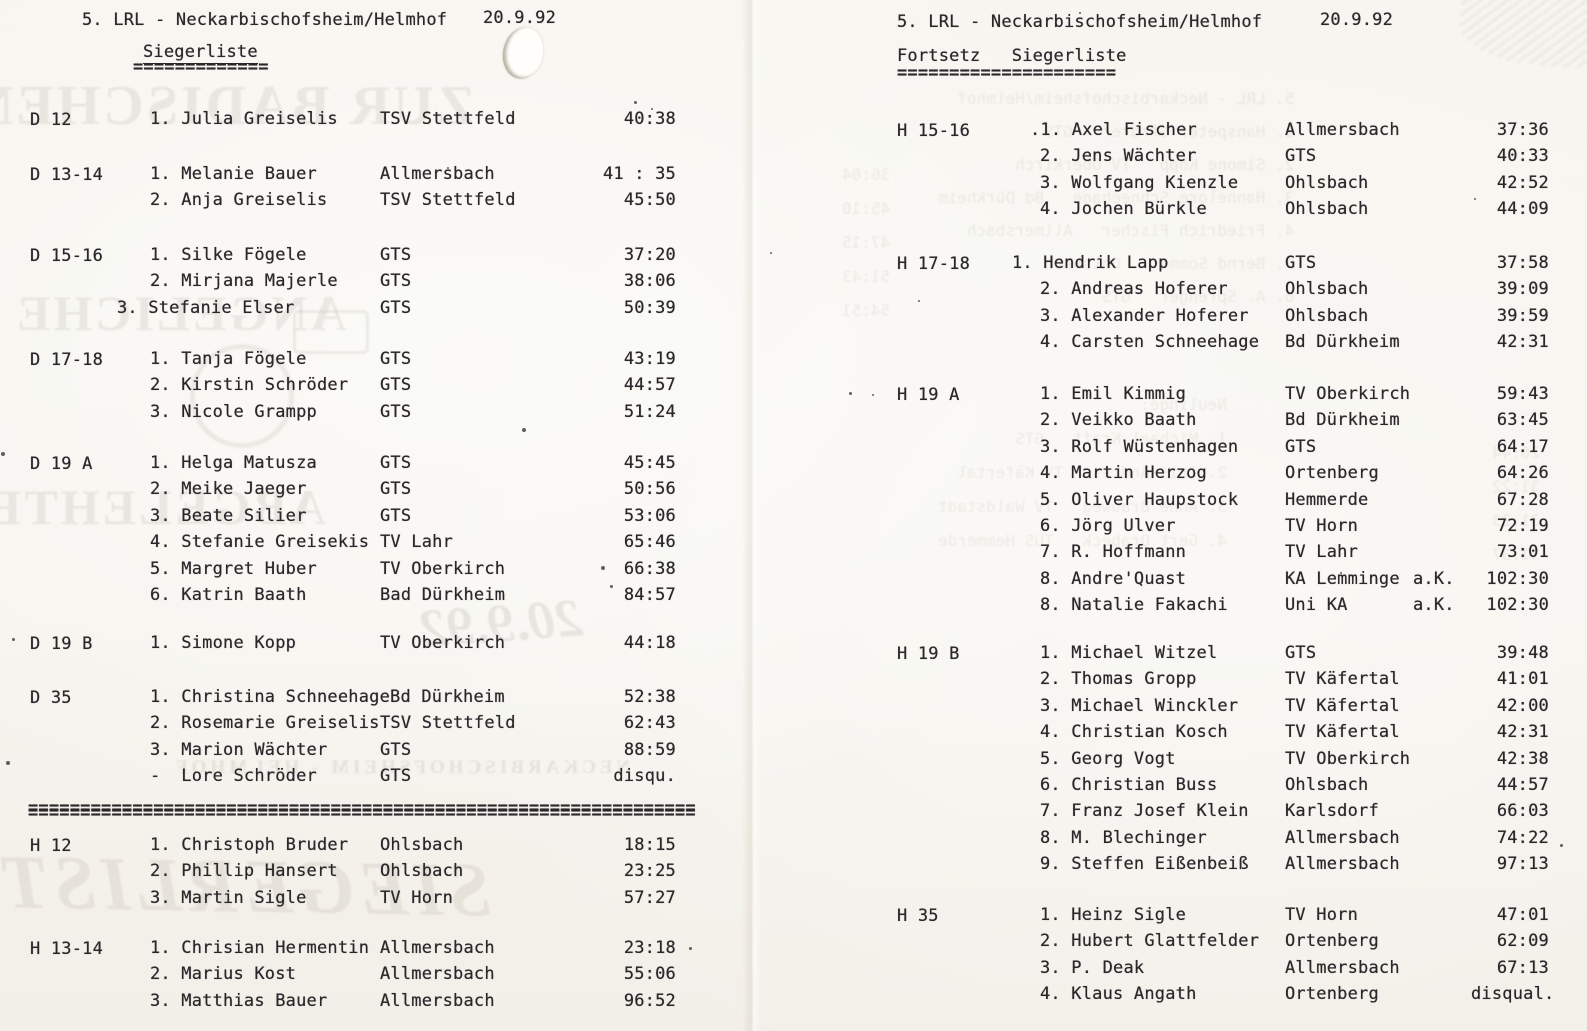 This screenshot has height=1031, width=1587. I want to click on result-row: 1. Heinz Sigle TV Horn 47:01, so click(1294, 916).